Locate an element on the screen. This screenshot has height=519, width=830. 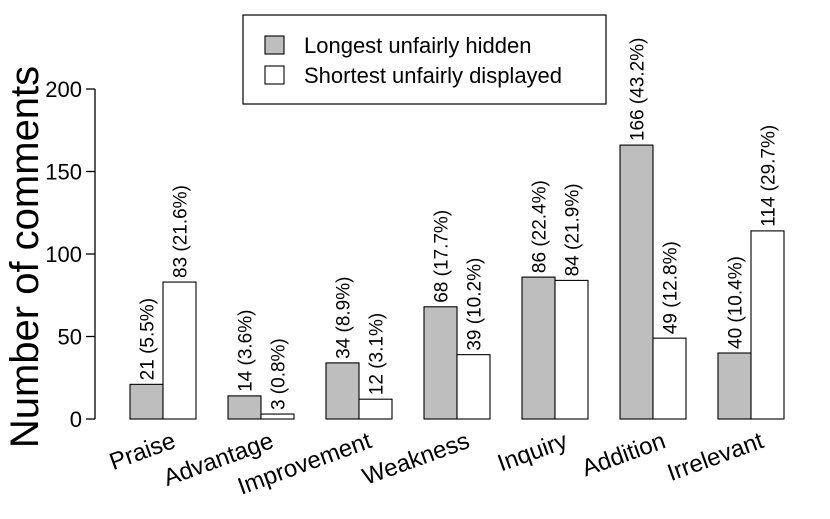
y-axis-label: Number of comments is located at coordinates (25, 257).